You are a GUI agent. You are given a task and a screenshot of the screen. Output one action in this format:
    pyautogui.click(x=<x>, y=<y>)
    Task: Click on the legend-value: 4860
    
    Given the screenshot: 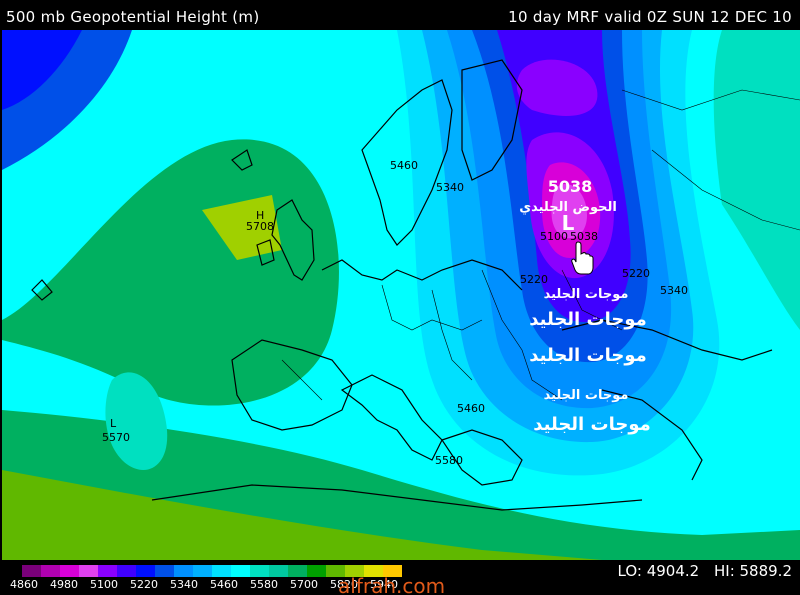 What is the action you would take?
    pyautogui.click(x=24, y=584)
    